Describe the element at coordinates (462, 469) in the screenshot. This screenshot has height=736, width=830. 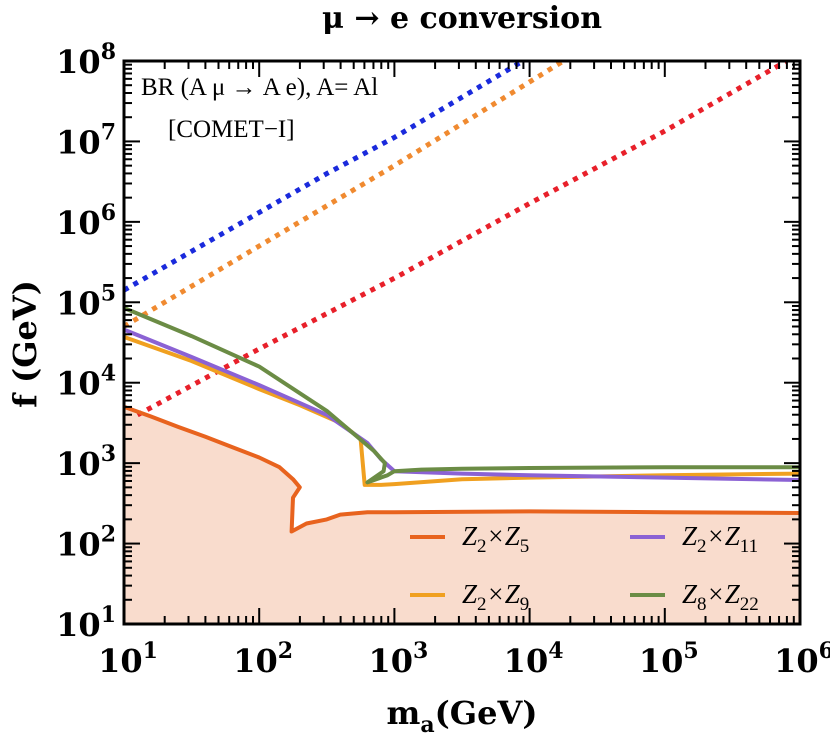
I see `series-line-Z2×Z5` at that location.